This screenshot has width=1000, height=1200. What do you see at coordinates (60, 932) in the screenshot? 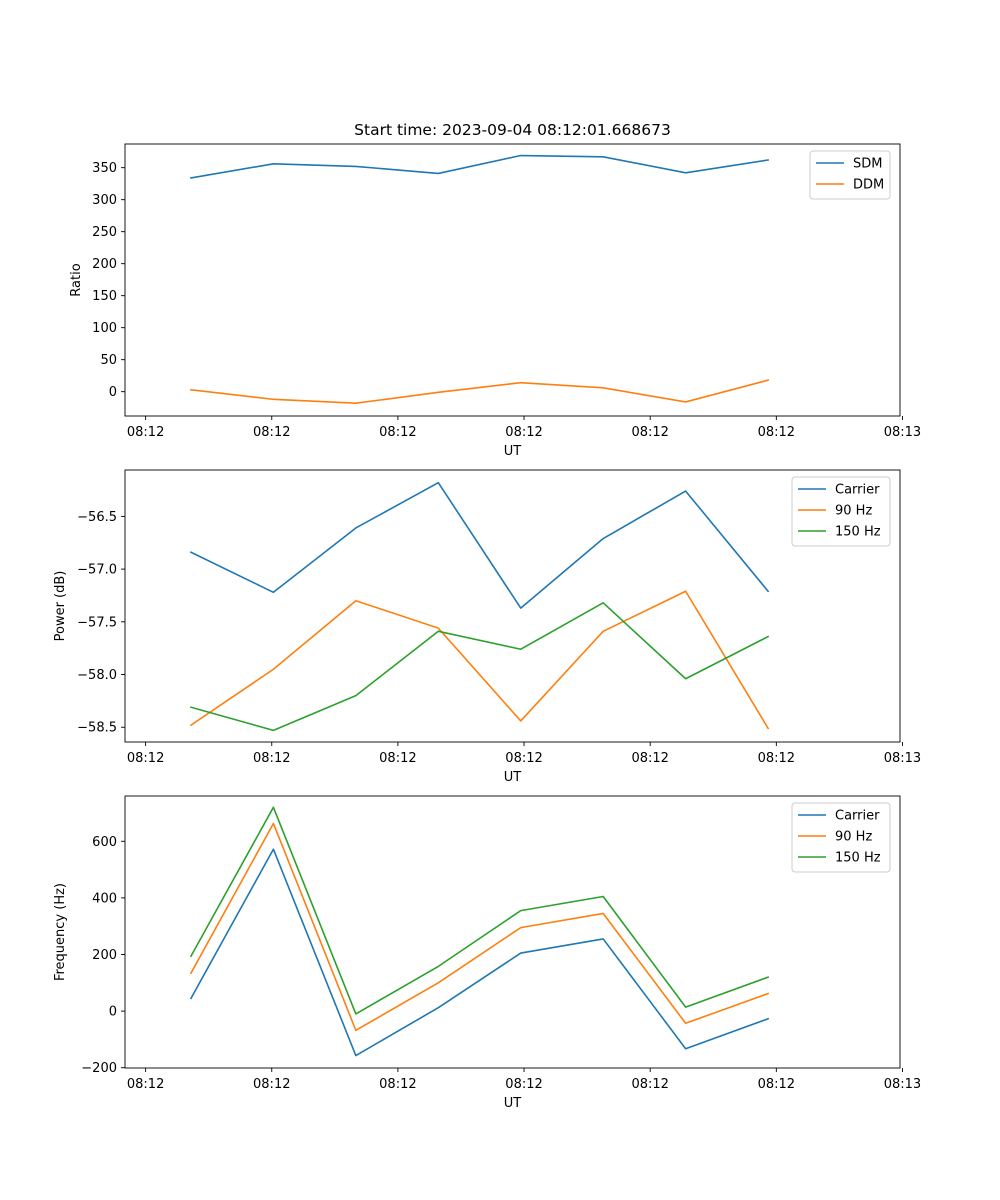
I see `y-axis-label: Frequency (Hz)` at bounding box center [60, 932].